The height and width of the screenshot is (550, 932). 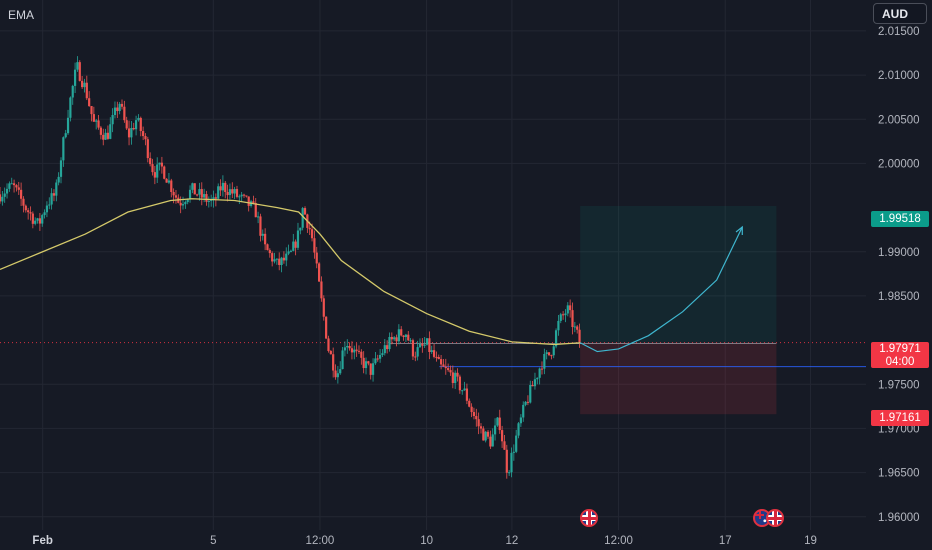 I want to click on target-price-tag: 1.99518, so click(x=900, y=219).